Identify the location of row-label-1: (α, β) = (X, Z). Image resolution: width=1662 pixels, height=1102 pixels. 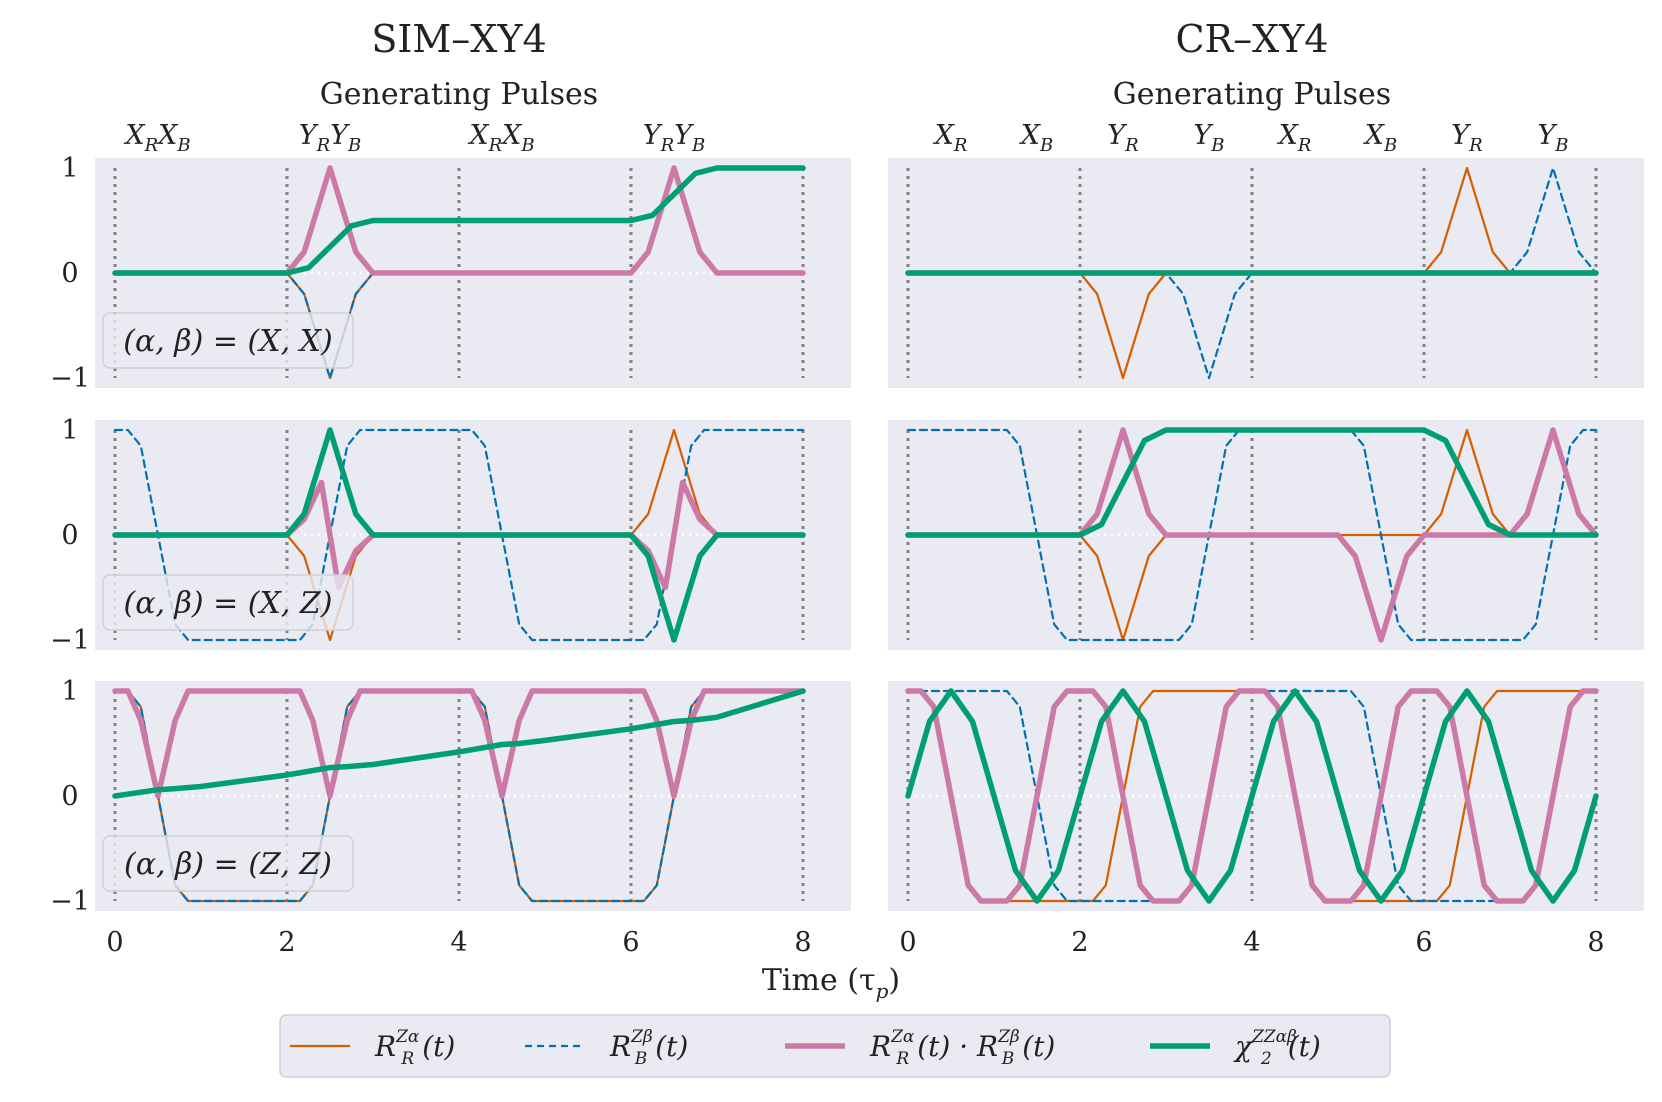
(228, 603).